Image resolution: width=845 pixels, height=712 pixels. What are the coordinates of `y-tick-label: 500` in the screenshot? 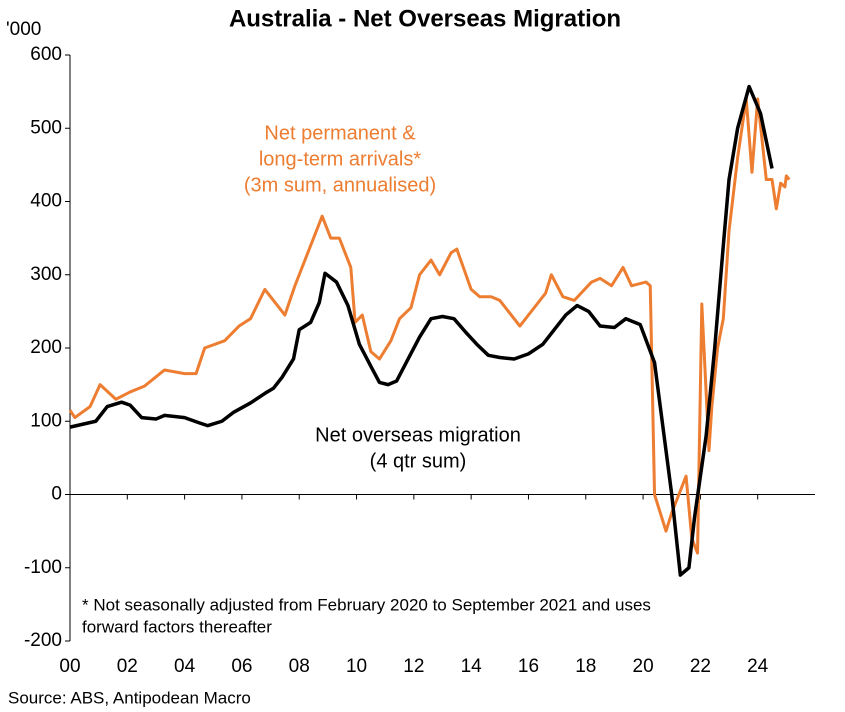 It's located at (46, 127).